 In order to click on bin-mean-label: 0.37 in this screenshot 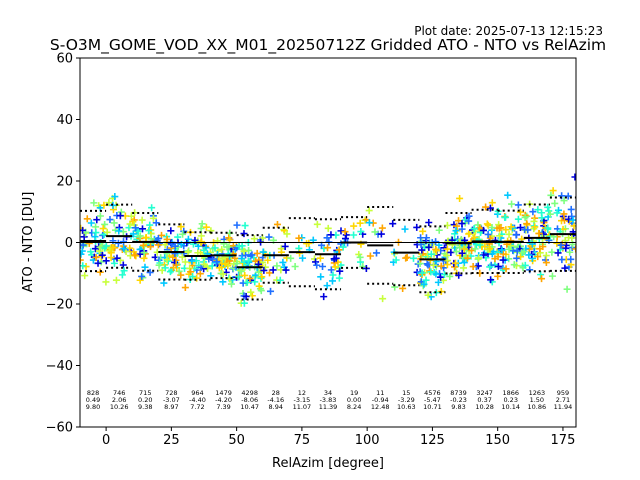, I will do `click(484, 400)`.